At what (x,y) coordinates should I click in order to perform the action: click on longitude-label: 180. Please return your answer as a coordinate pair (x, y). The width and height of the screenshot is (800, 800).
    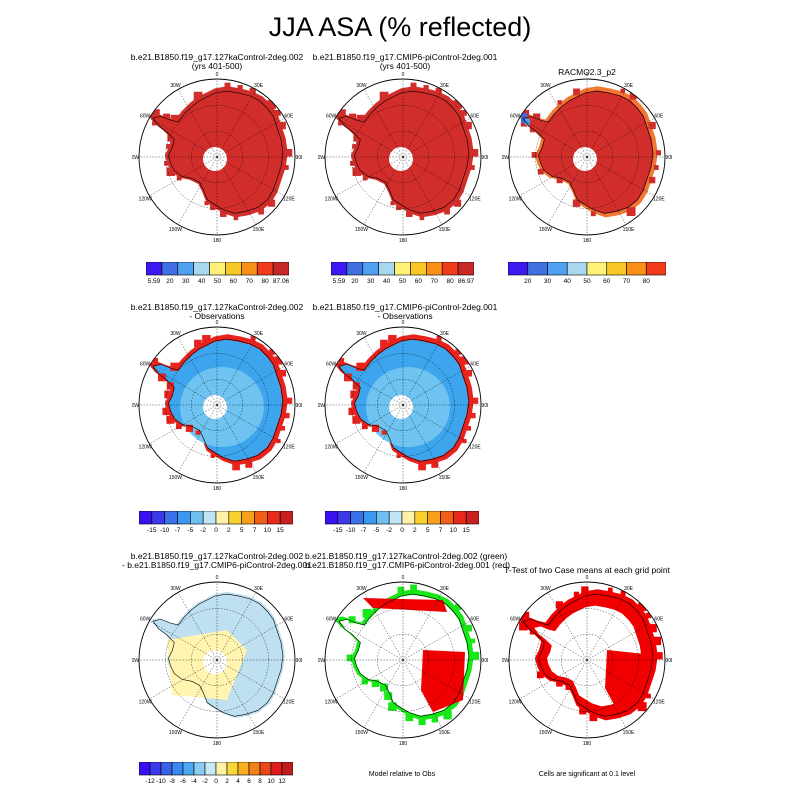
    Looking at the image, I should click on (217, 240).